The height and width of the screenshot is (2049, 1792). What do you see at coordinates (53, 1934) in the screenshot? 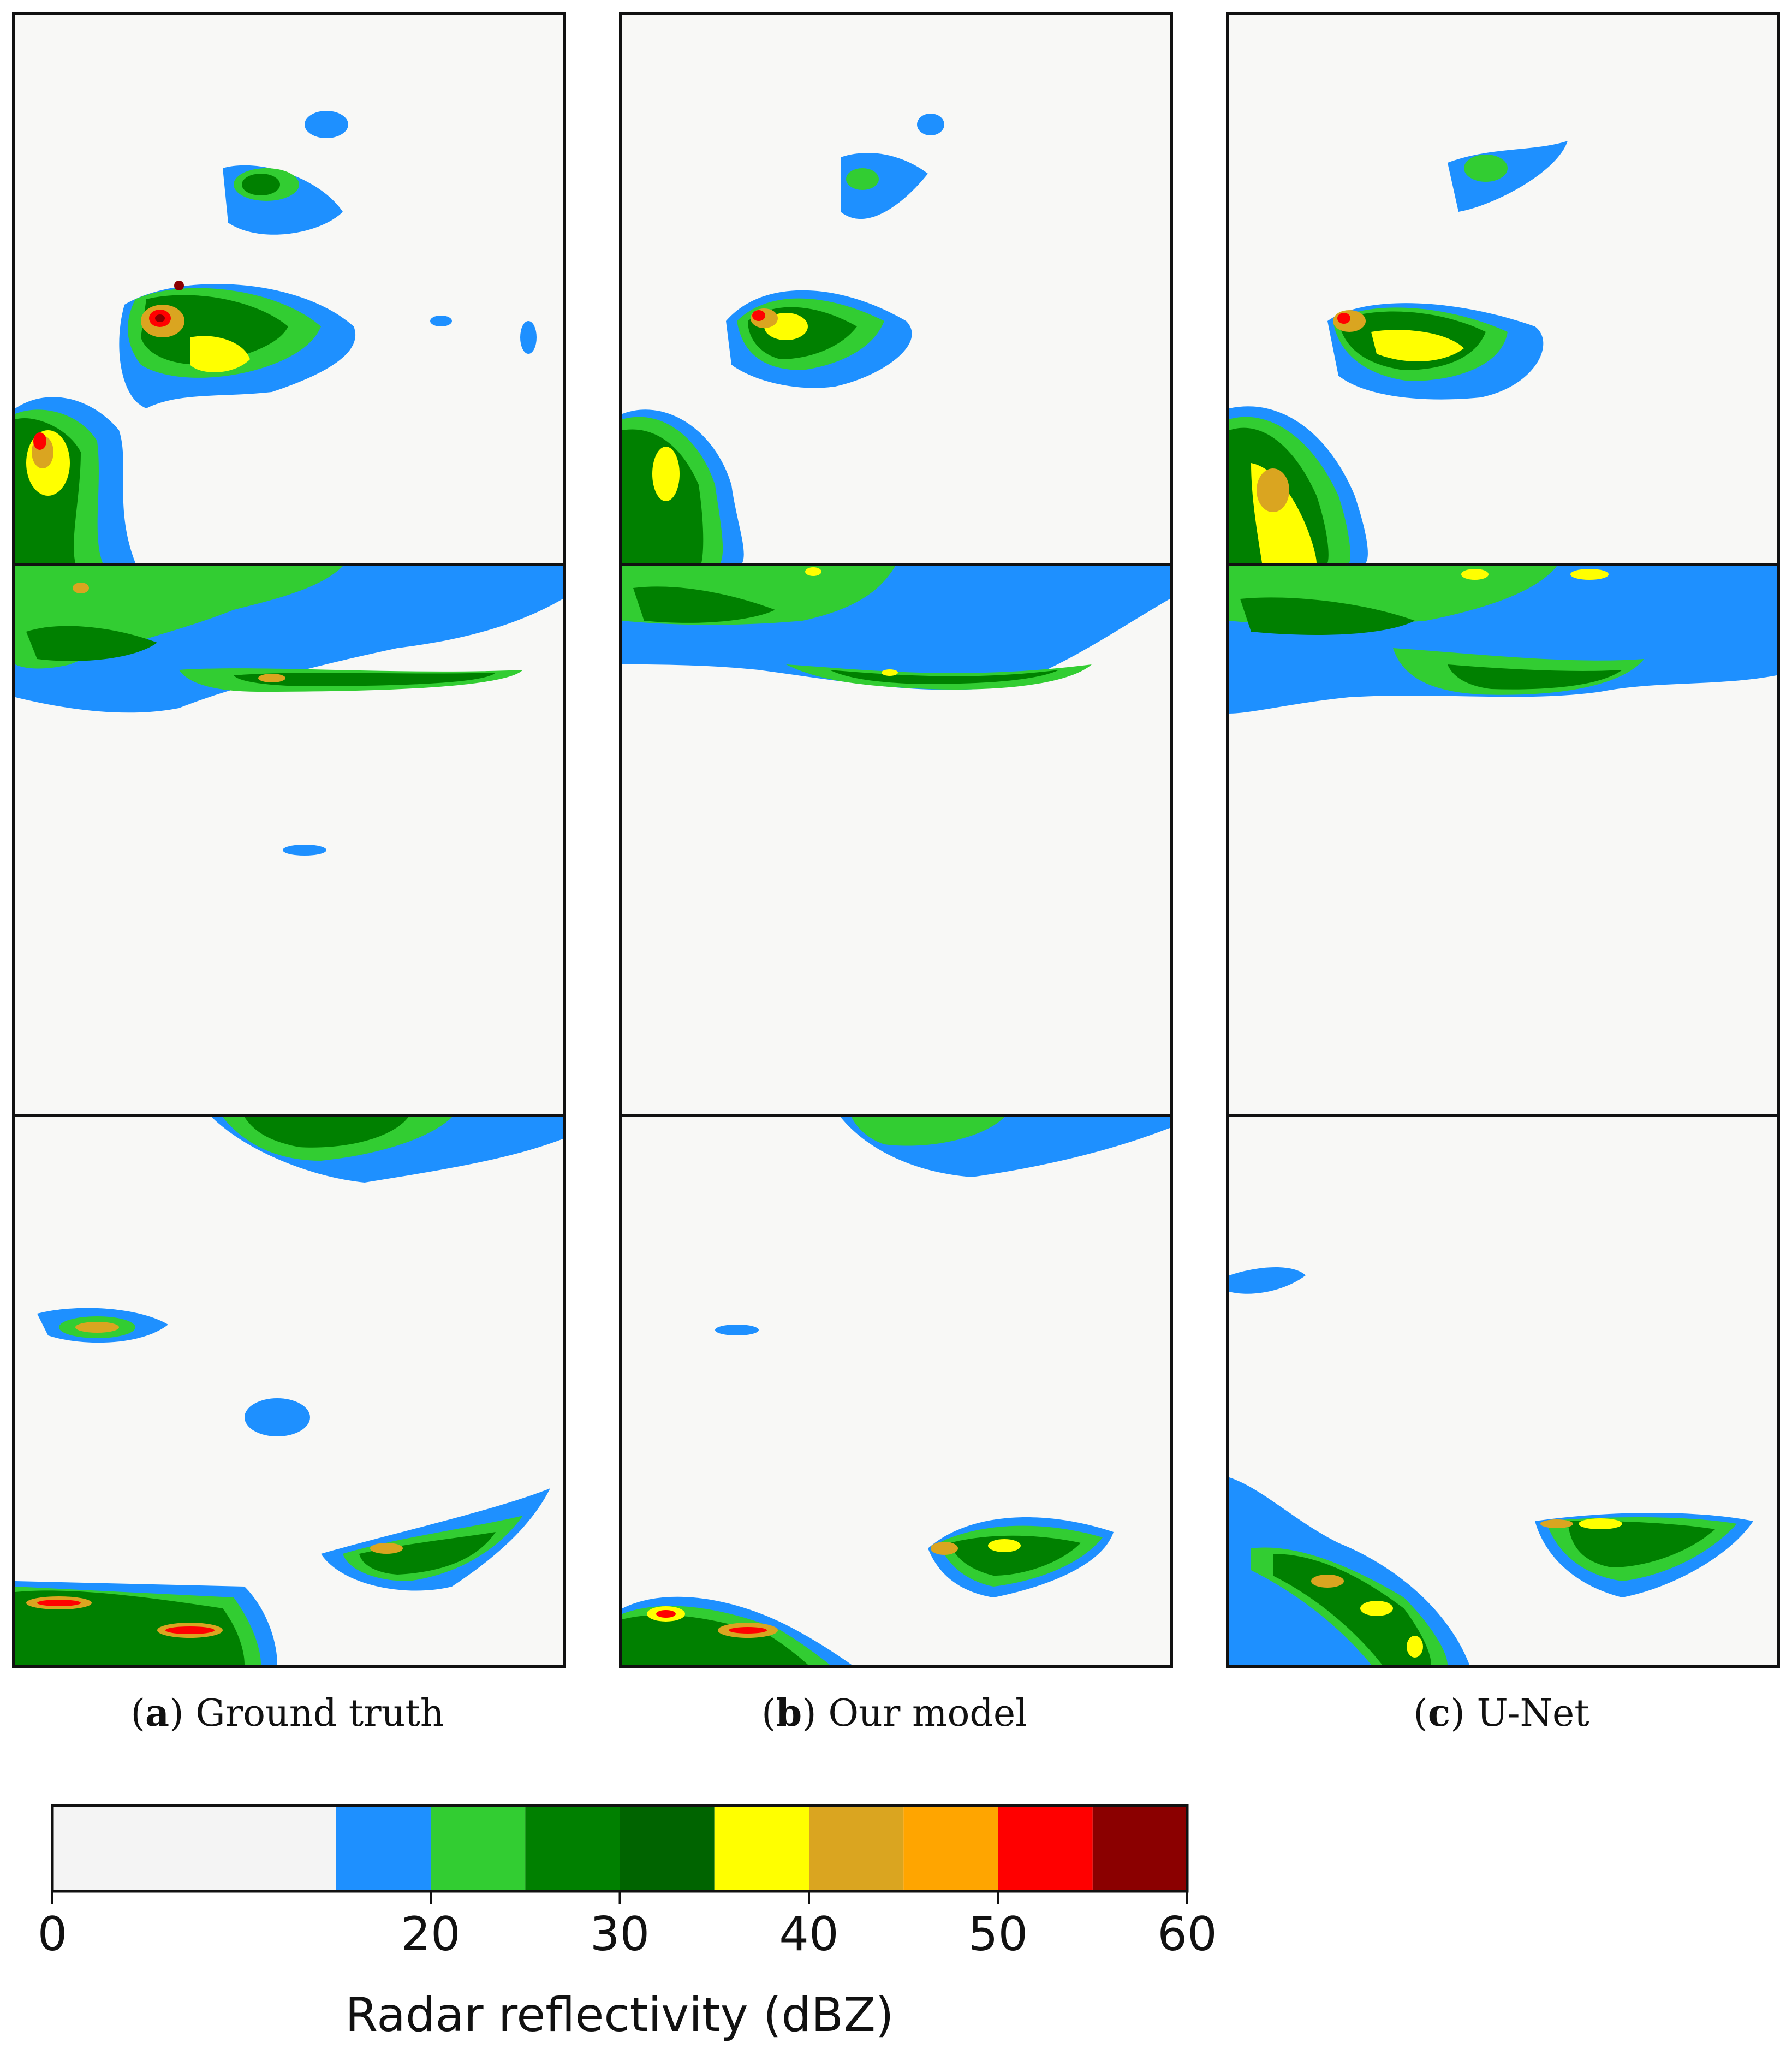
I see `colorbar-tick-label-0: 0` at bounding box center [53, 1934].